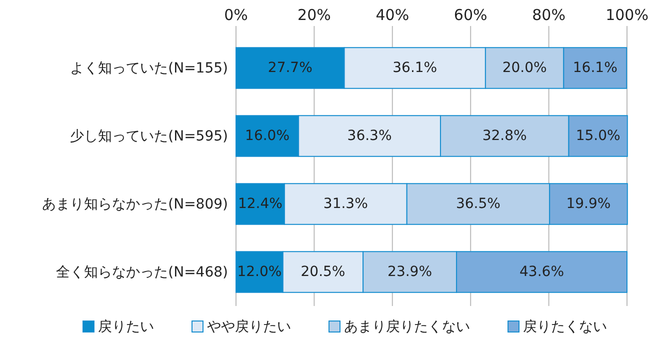 This screenshot has width=650, height=342. I want to click on legend-label: 戻りたい, so click(126, 327).